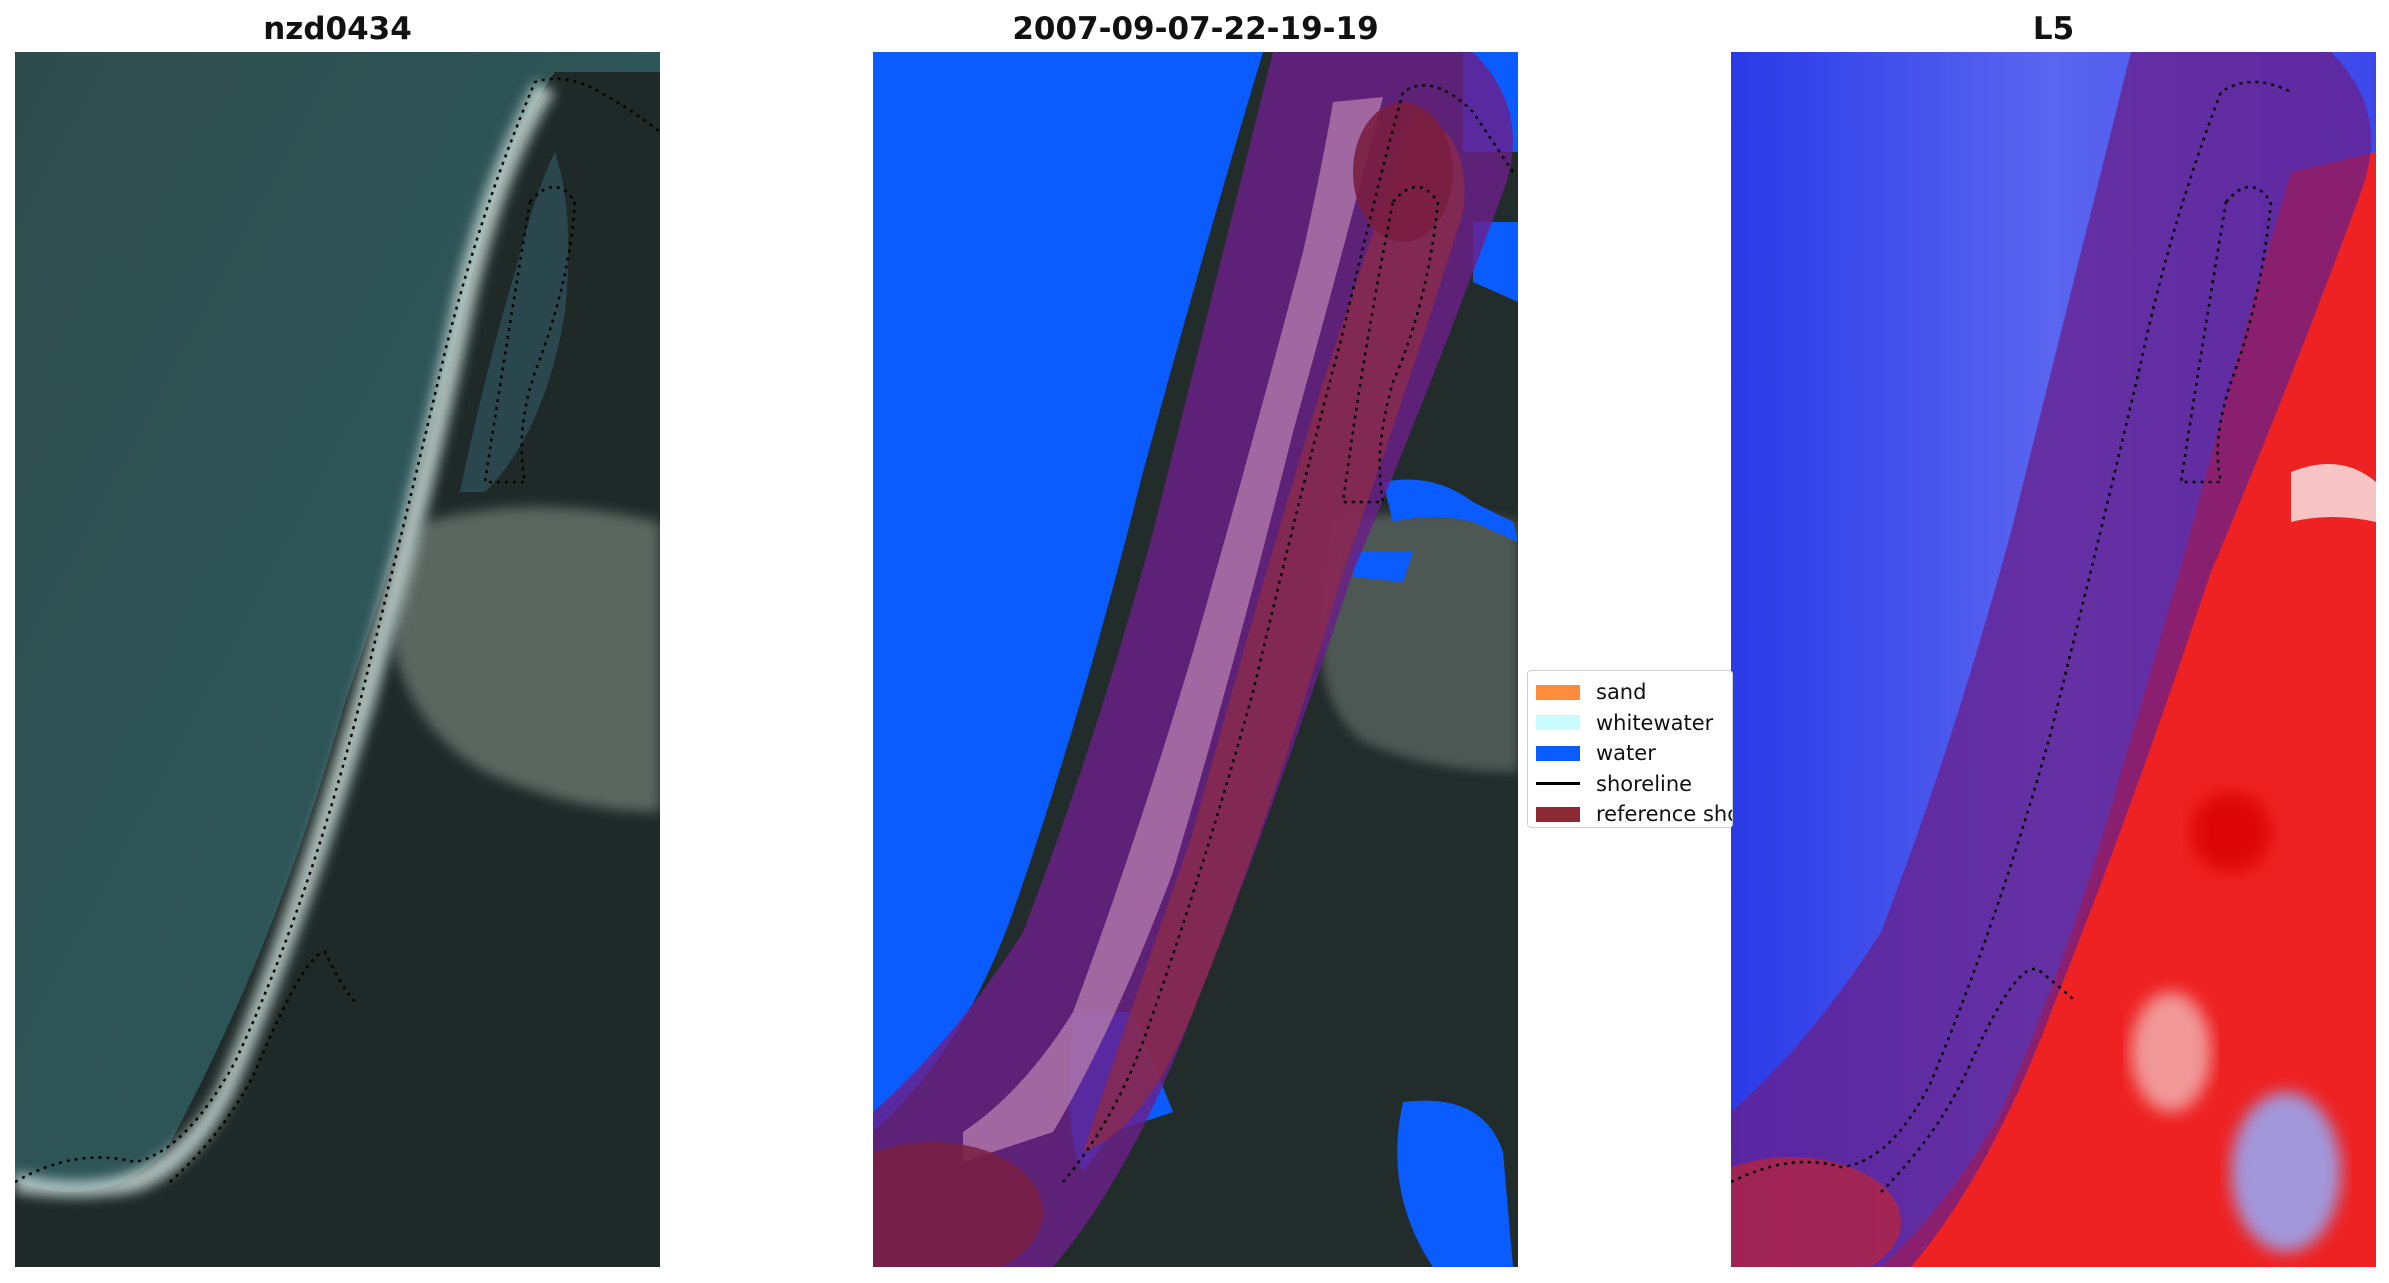  What do you see at coordinates (1195, 29) in the screenshot?
I see `panel-title-classification: 2007-09-07-22-19-19` at bounding box center [1195, 29].